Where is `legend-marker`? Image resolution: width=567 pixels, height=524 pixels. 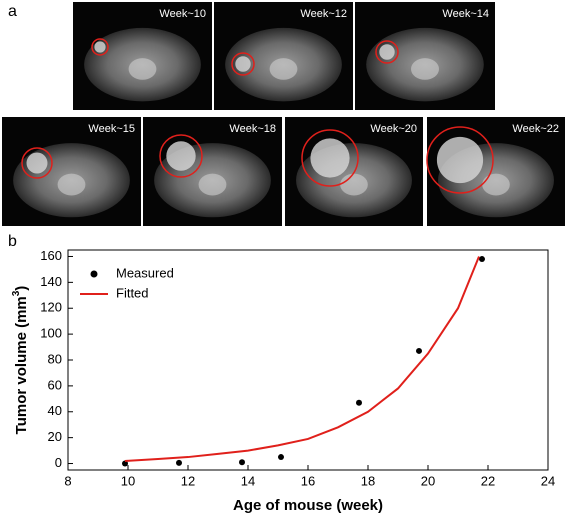
legend-marker is located at coordinates (94, 274).